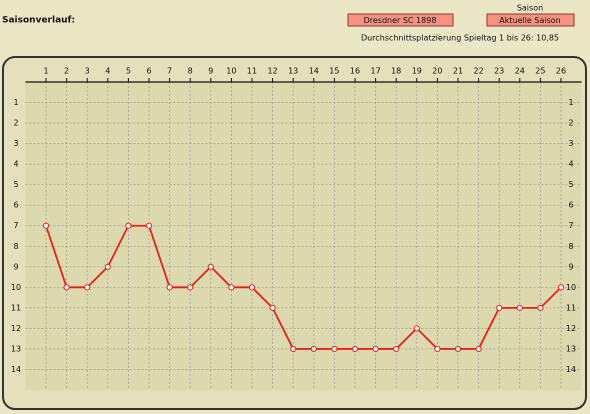 The height and width of the screenshot is (414, 590). I want to click on x-tick-label: 26, so click(561, 71).